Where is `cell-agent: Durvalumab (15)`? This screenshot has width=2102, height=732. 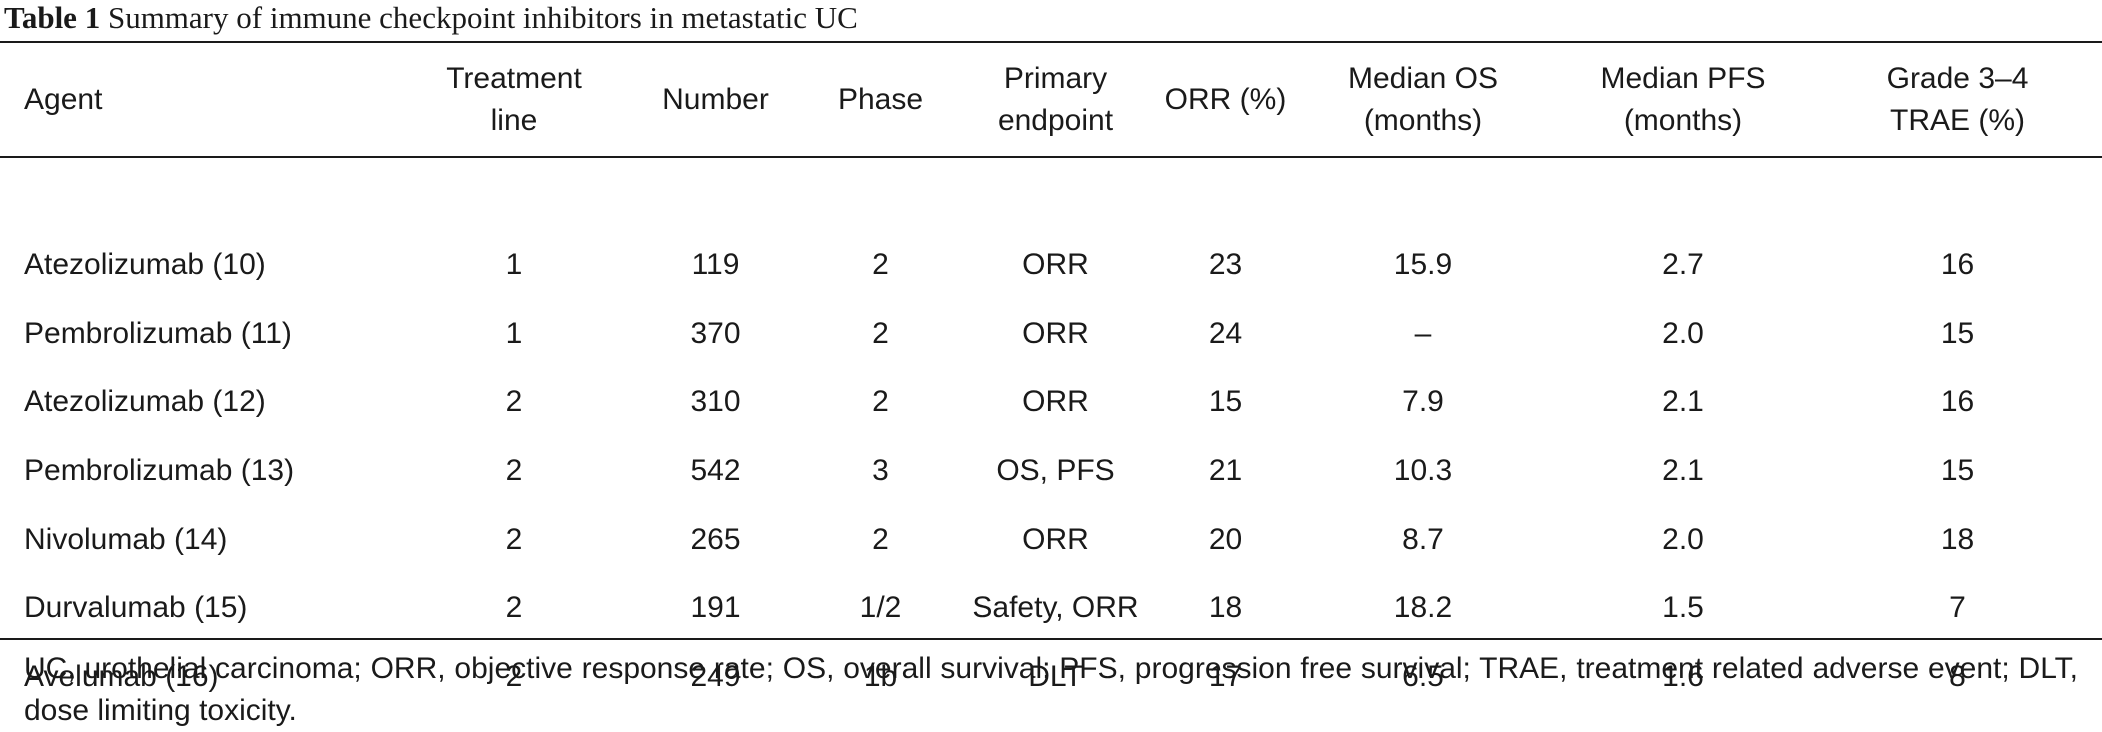
cell-agent: Durvalumab (15) is located at coordinates (136, 608).